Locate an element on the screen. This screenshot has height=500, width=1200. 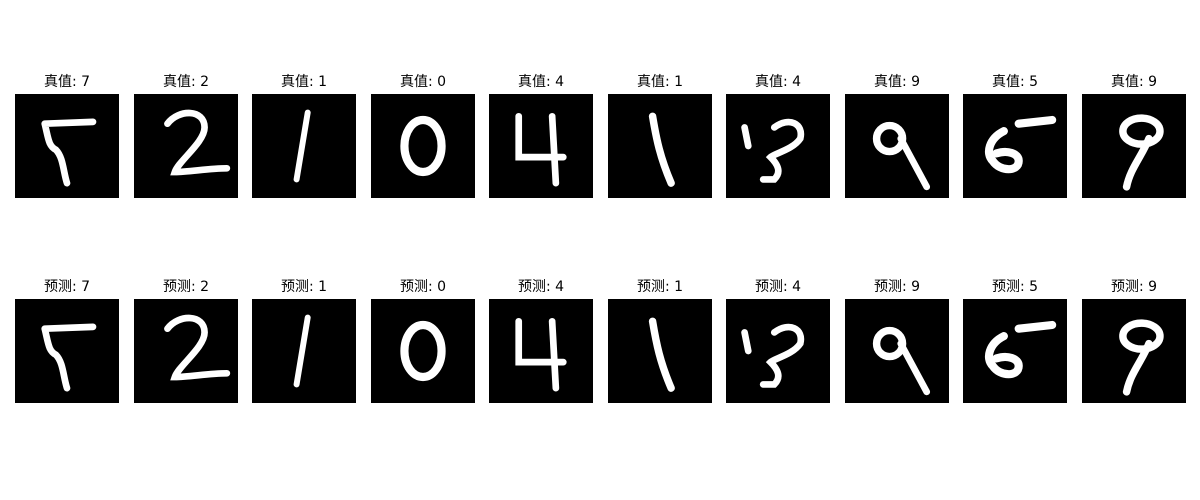
pred-title: 预测: 5 is located at coordinates (1015, 287).